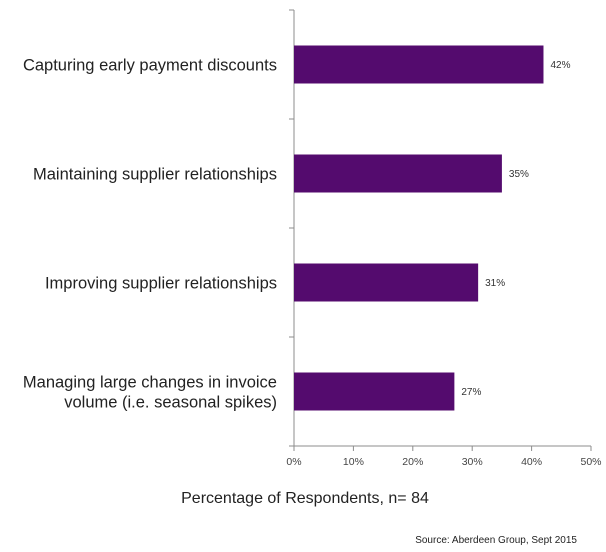 This screenshot has height=552, width=606. What do you see at coordinates (496, 540) in the screenshot?
I see `source-note: Source: Aberdeen Group, Sept 2015` at bounding box center [496, 540].